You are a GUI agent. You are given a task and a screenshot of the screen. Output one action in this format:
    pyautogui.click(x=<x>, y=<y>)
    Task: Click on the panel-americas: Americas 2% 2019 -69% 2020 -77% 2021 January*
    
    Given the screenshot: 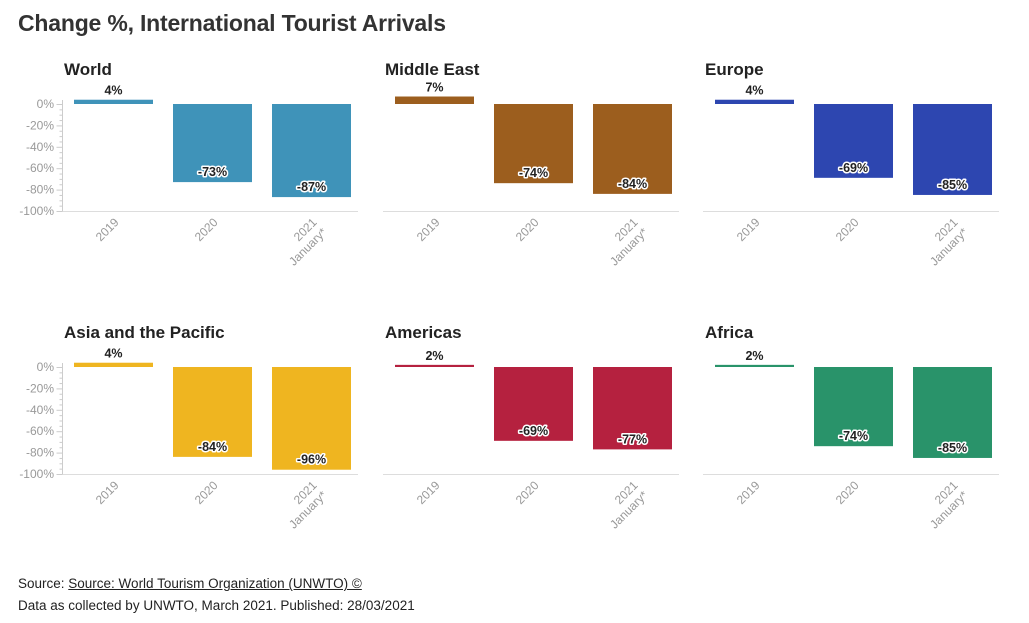 What is the action you would take?
    pyautogui.click(x=536, y=443)
    